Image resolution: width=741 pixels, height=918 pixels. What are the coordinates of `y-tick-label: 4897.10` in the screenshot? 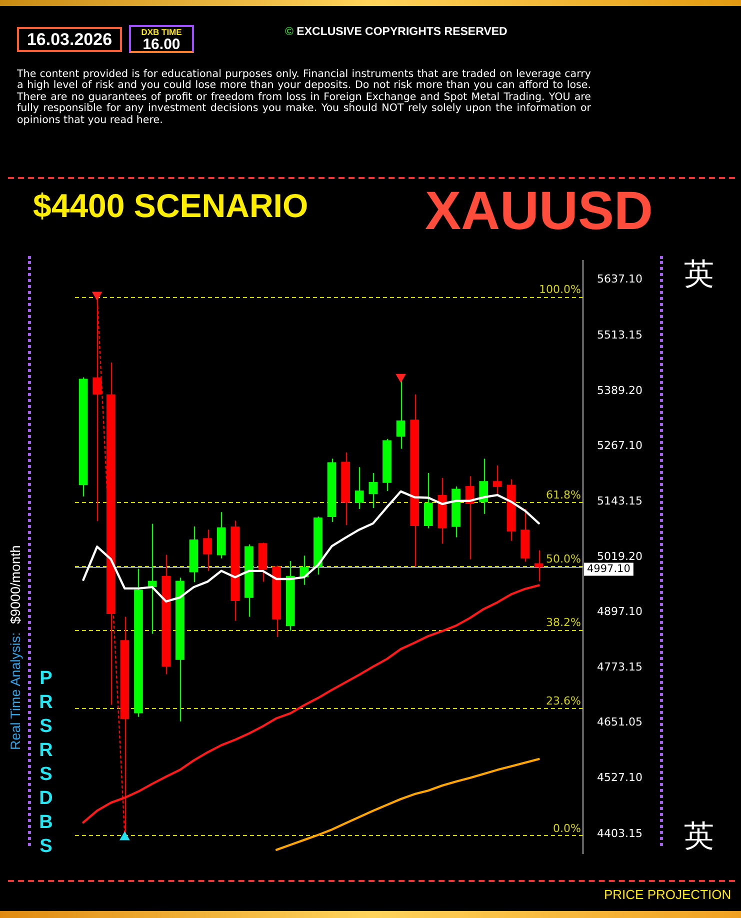 It's located at (619, 611).